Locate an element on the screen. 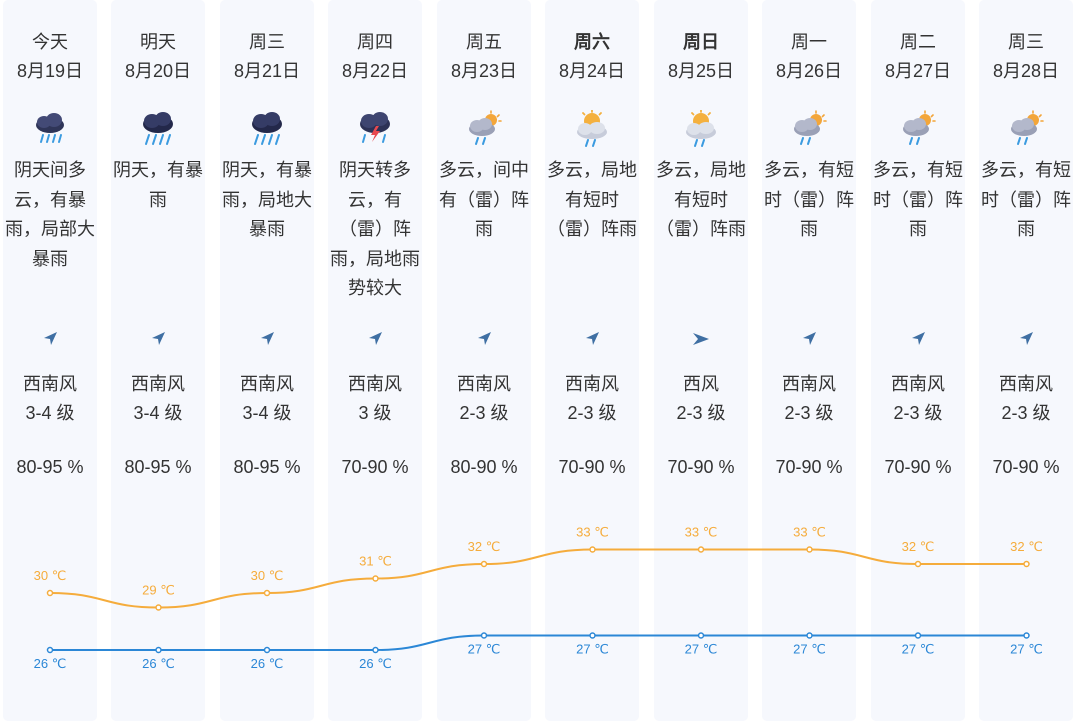 Image resolution: width=1079 pixels, height=727 pixels. forecast-day-column: 周三 8月28日 多云，有短时（雷）阵雨 西南风 2-3 级 70-90 % is located at coordinates (1026, 360).